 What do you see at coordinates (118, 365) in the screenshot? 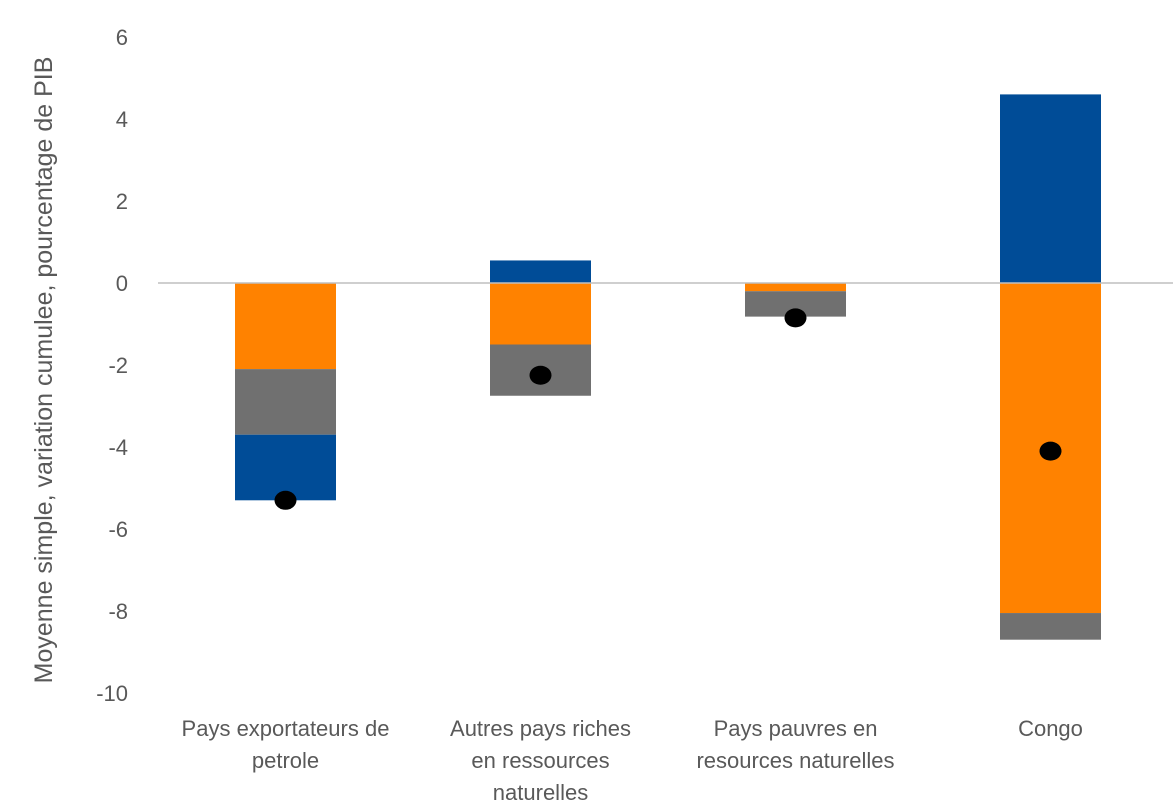
I see `y-tick-label: -2` at bounding box center [118, 365].